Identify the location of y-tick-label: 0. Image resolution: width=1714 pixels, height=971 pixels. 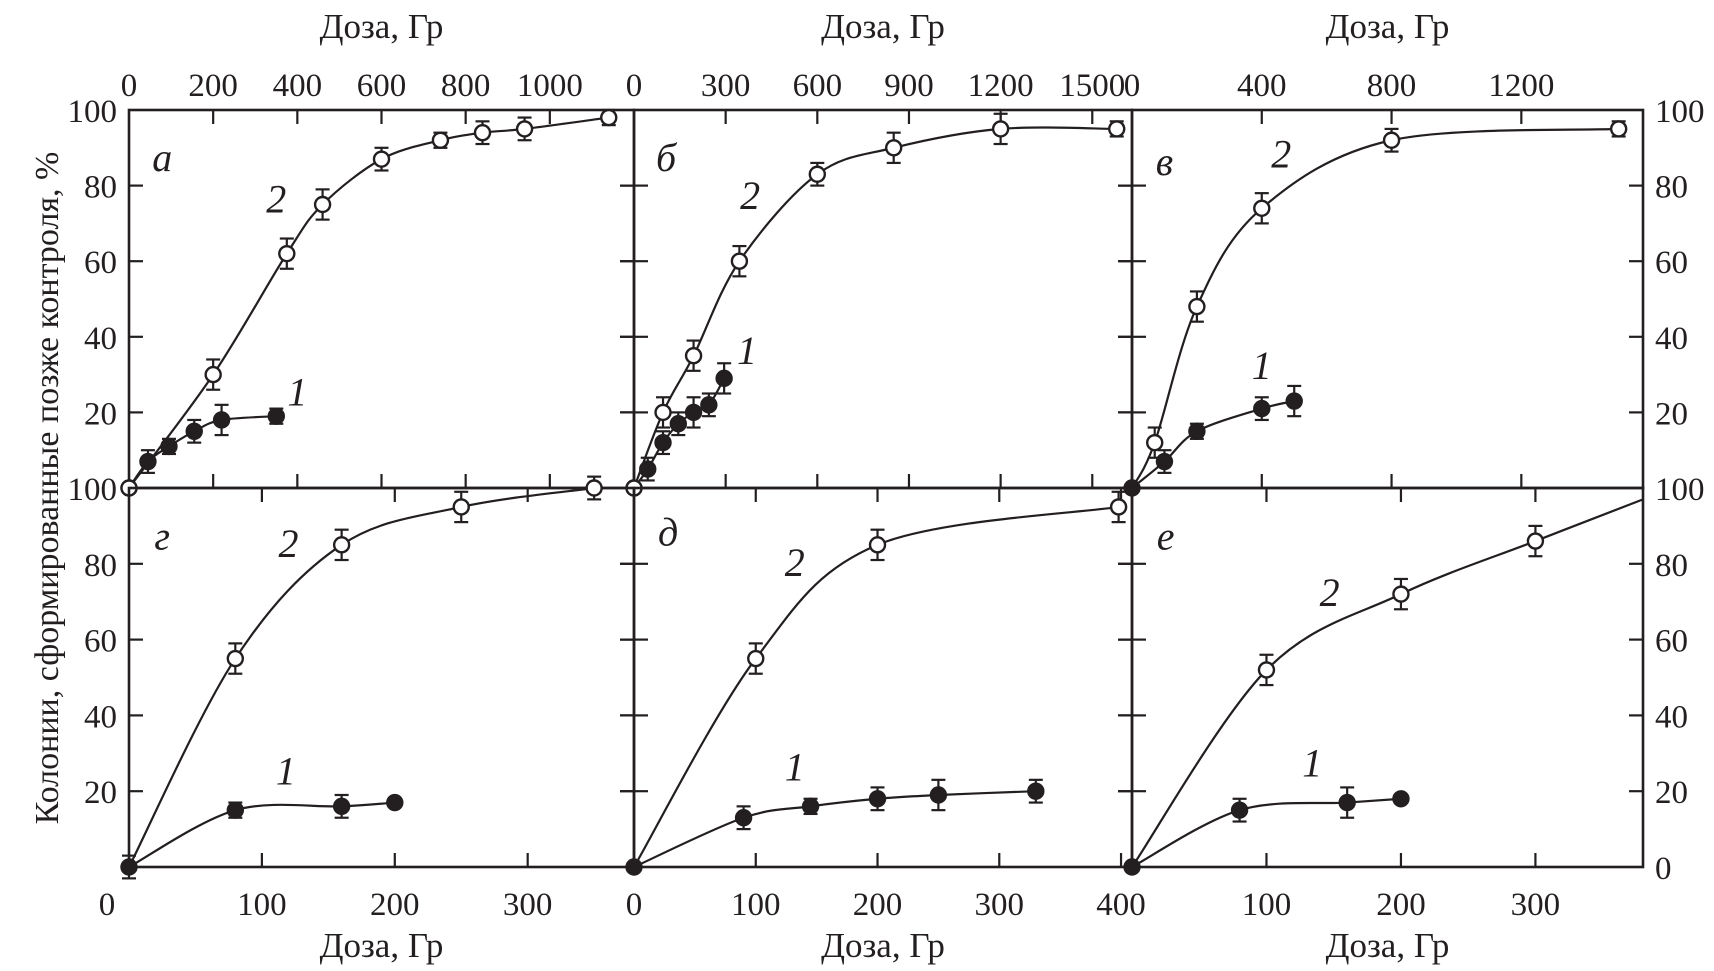
(1663, 869).